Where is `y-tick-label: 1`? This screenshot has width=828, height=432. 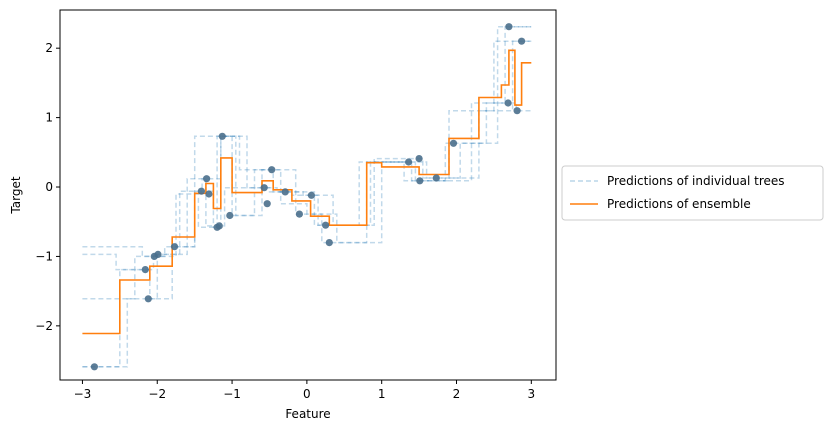
y-tick-label: 1 is located at coordinates (49, 118).